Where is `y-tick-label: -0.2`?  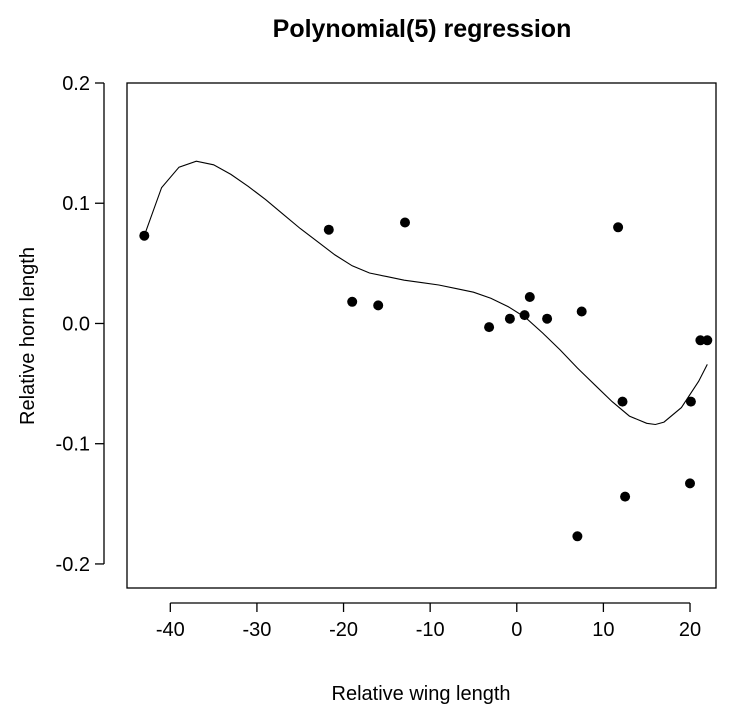 y-tick-label: -0.2 is located at coordinates (73, 565).